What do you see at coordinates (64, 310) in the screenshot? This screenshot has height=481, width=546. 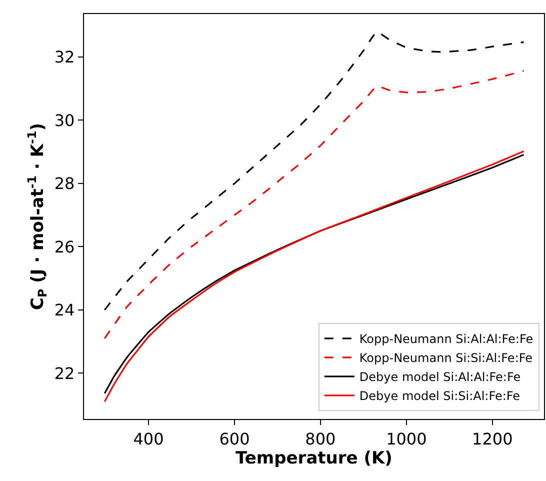 I see `y-tick-label: 24` at bounding box center [64, 310].